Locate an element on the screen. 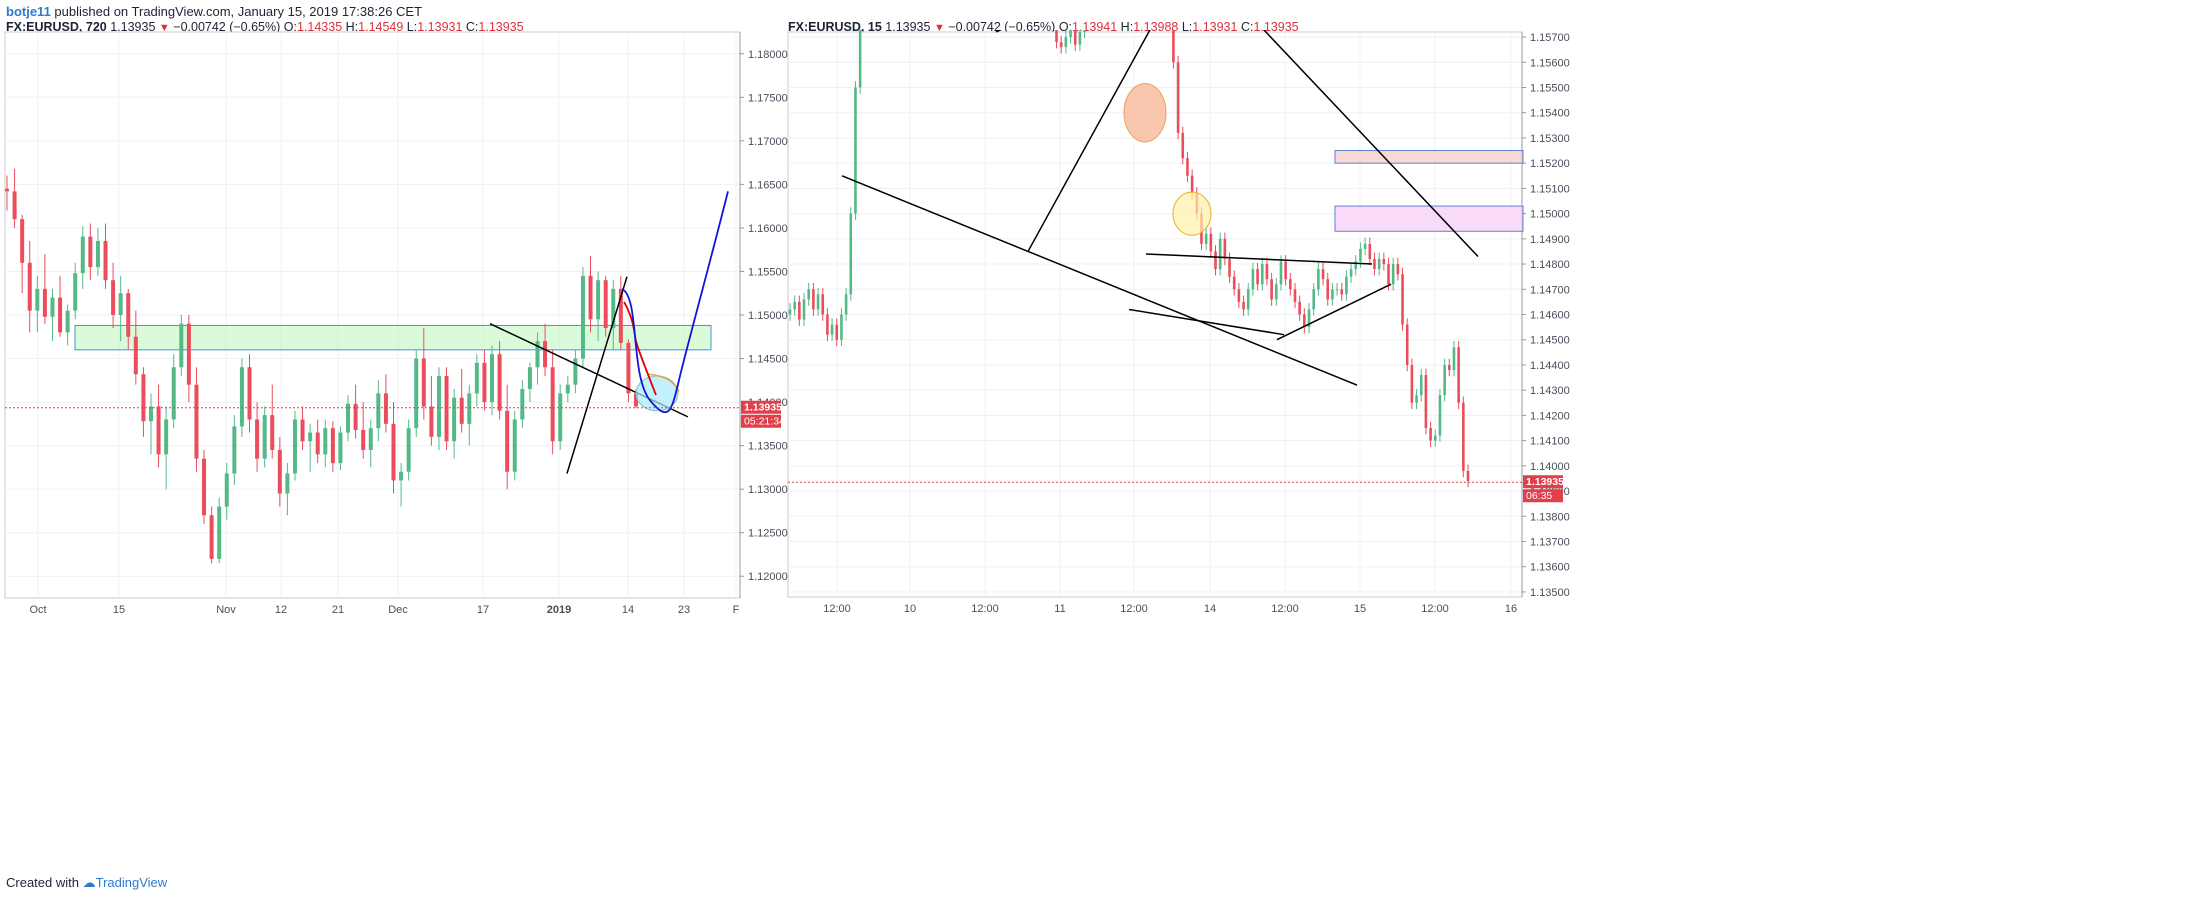  tradingview-logo-icon: ☁ is located at coordinates (89, 882).